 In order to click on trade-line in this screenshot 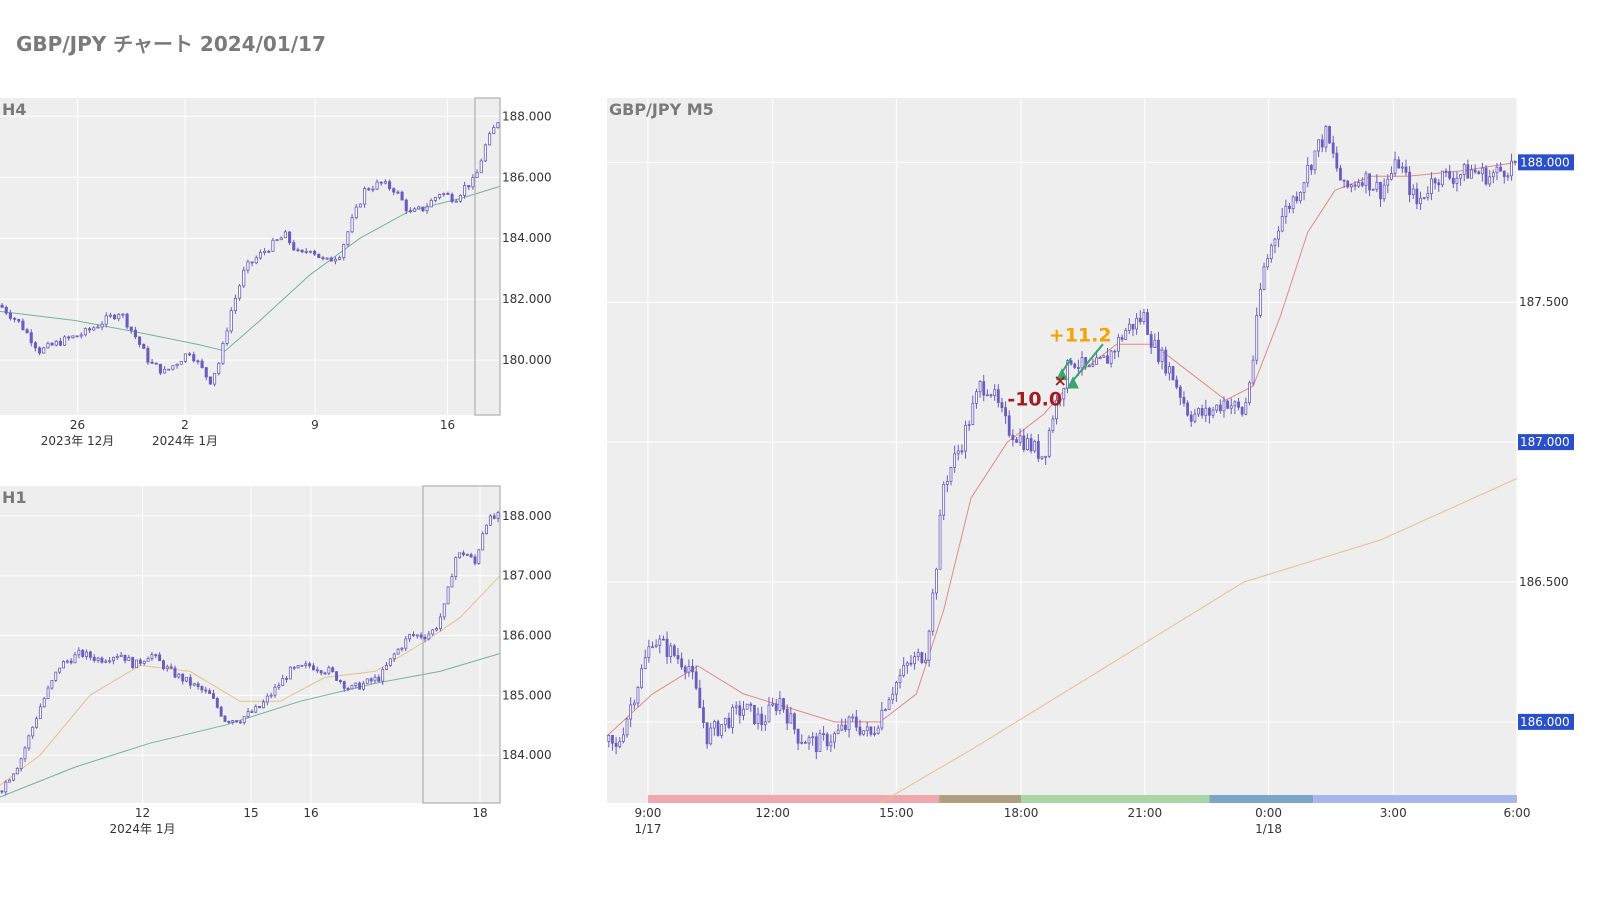, I will do `click(1066, 365)`.